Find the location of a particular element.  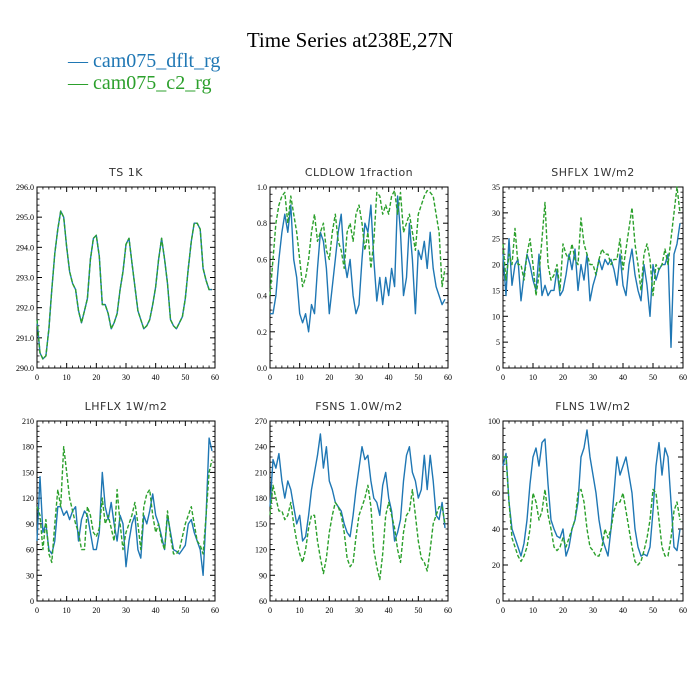

y-tick-label: 5 is located at coordinates (498, 342).